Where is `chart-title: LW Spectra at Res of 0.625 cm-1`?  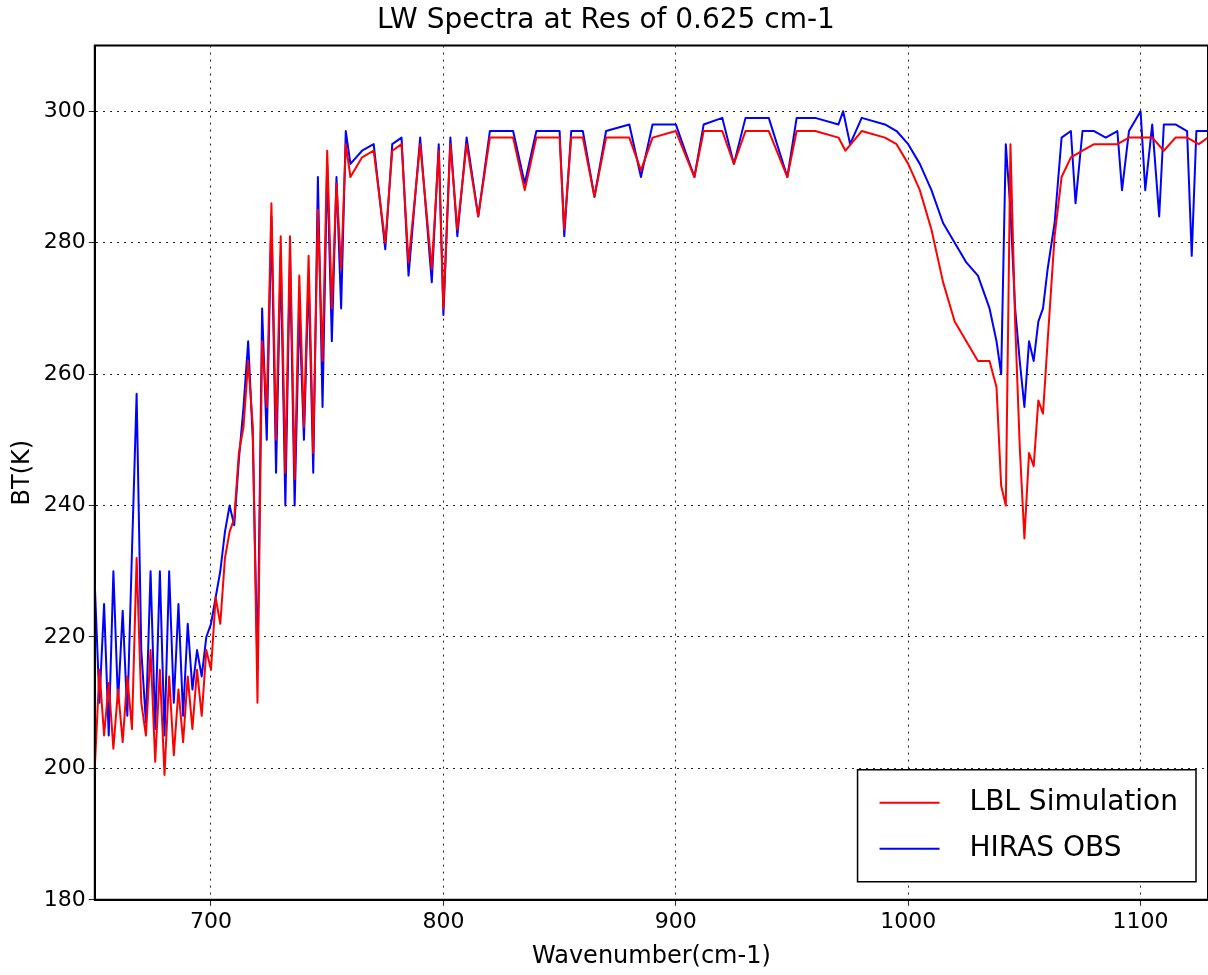 chart-title: LW Spectra at Res of 0.625 cm-1 is located at coordinates (606, 19).